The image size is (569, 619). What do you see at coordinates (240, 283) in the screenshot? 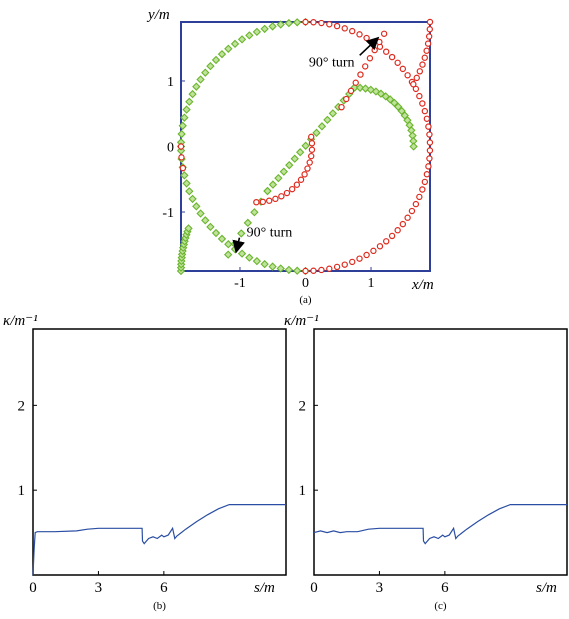
I see `x-tick-label: -1` at bounding box center [240, 283].